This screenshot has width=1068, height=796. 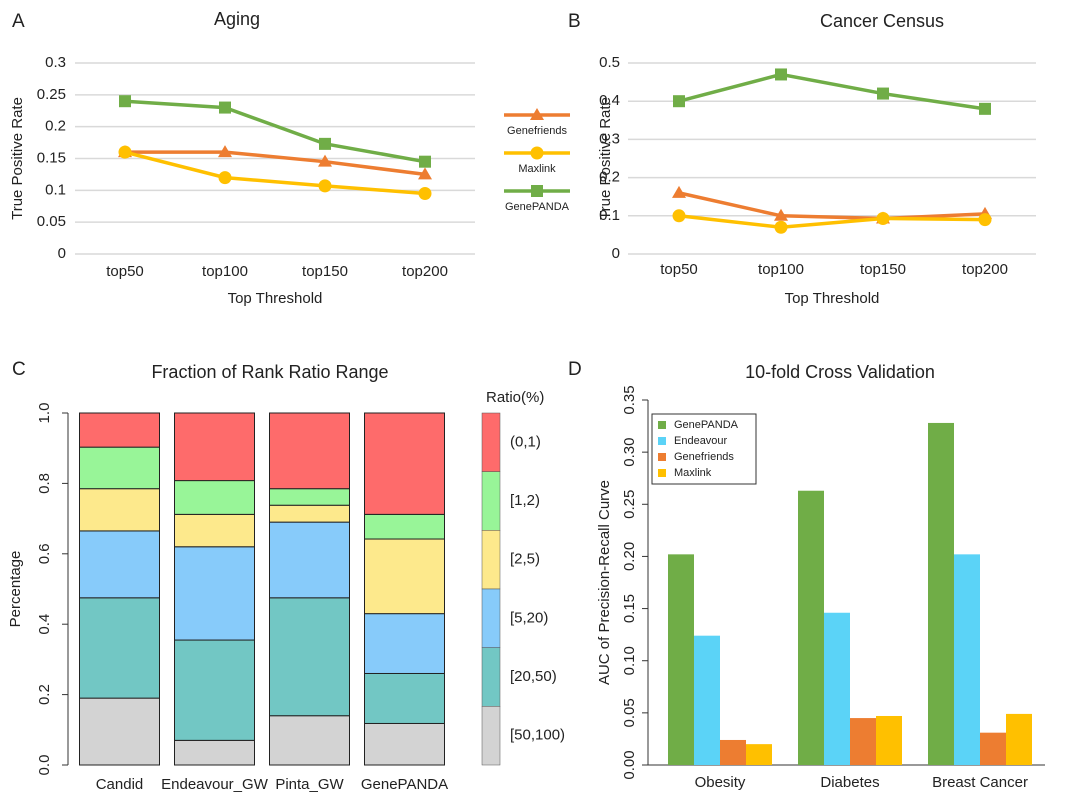 I want to click on x-tick-label: Endeavour_GW, so click(x=215, y=784).